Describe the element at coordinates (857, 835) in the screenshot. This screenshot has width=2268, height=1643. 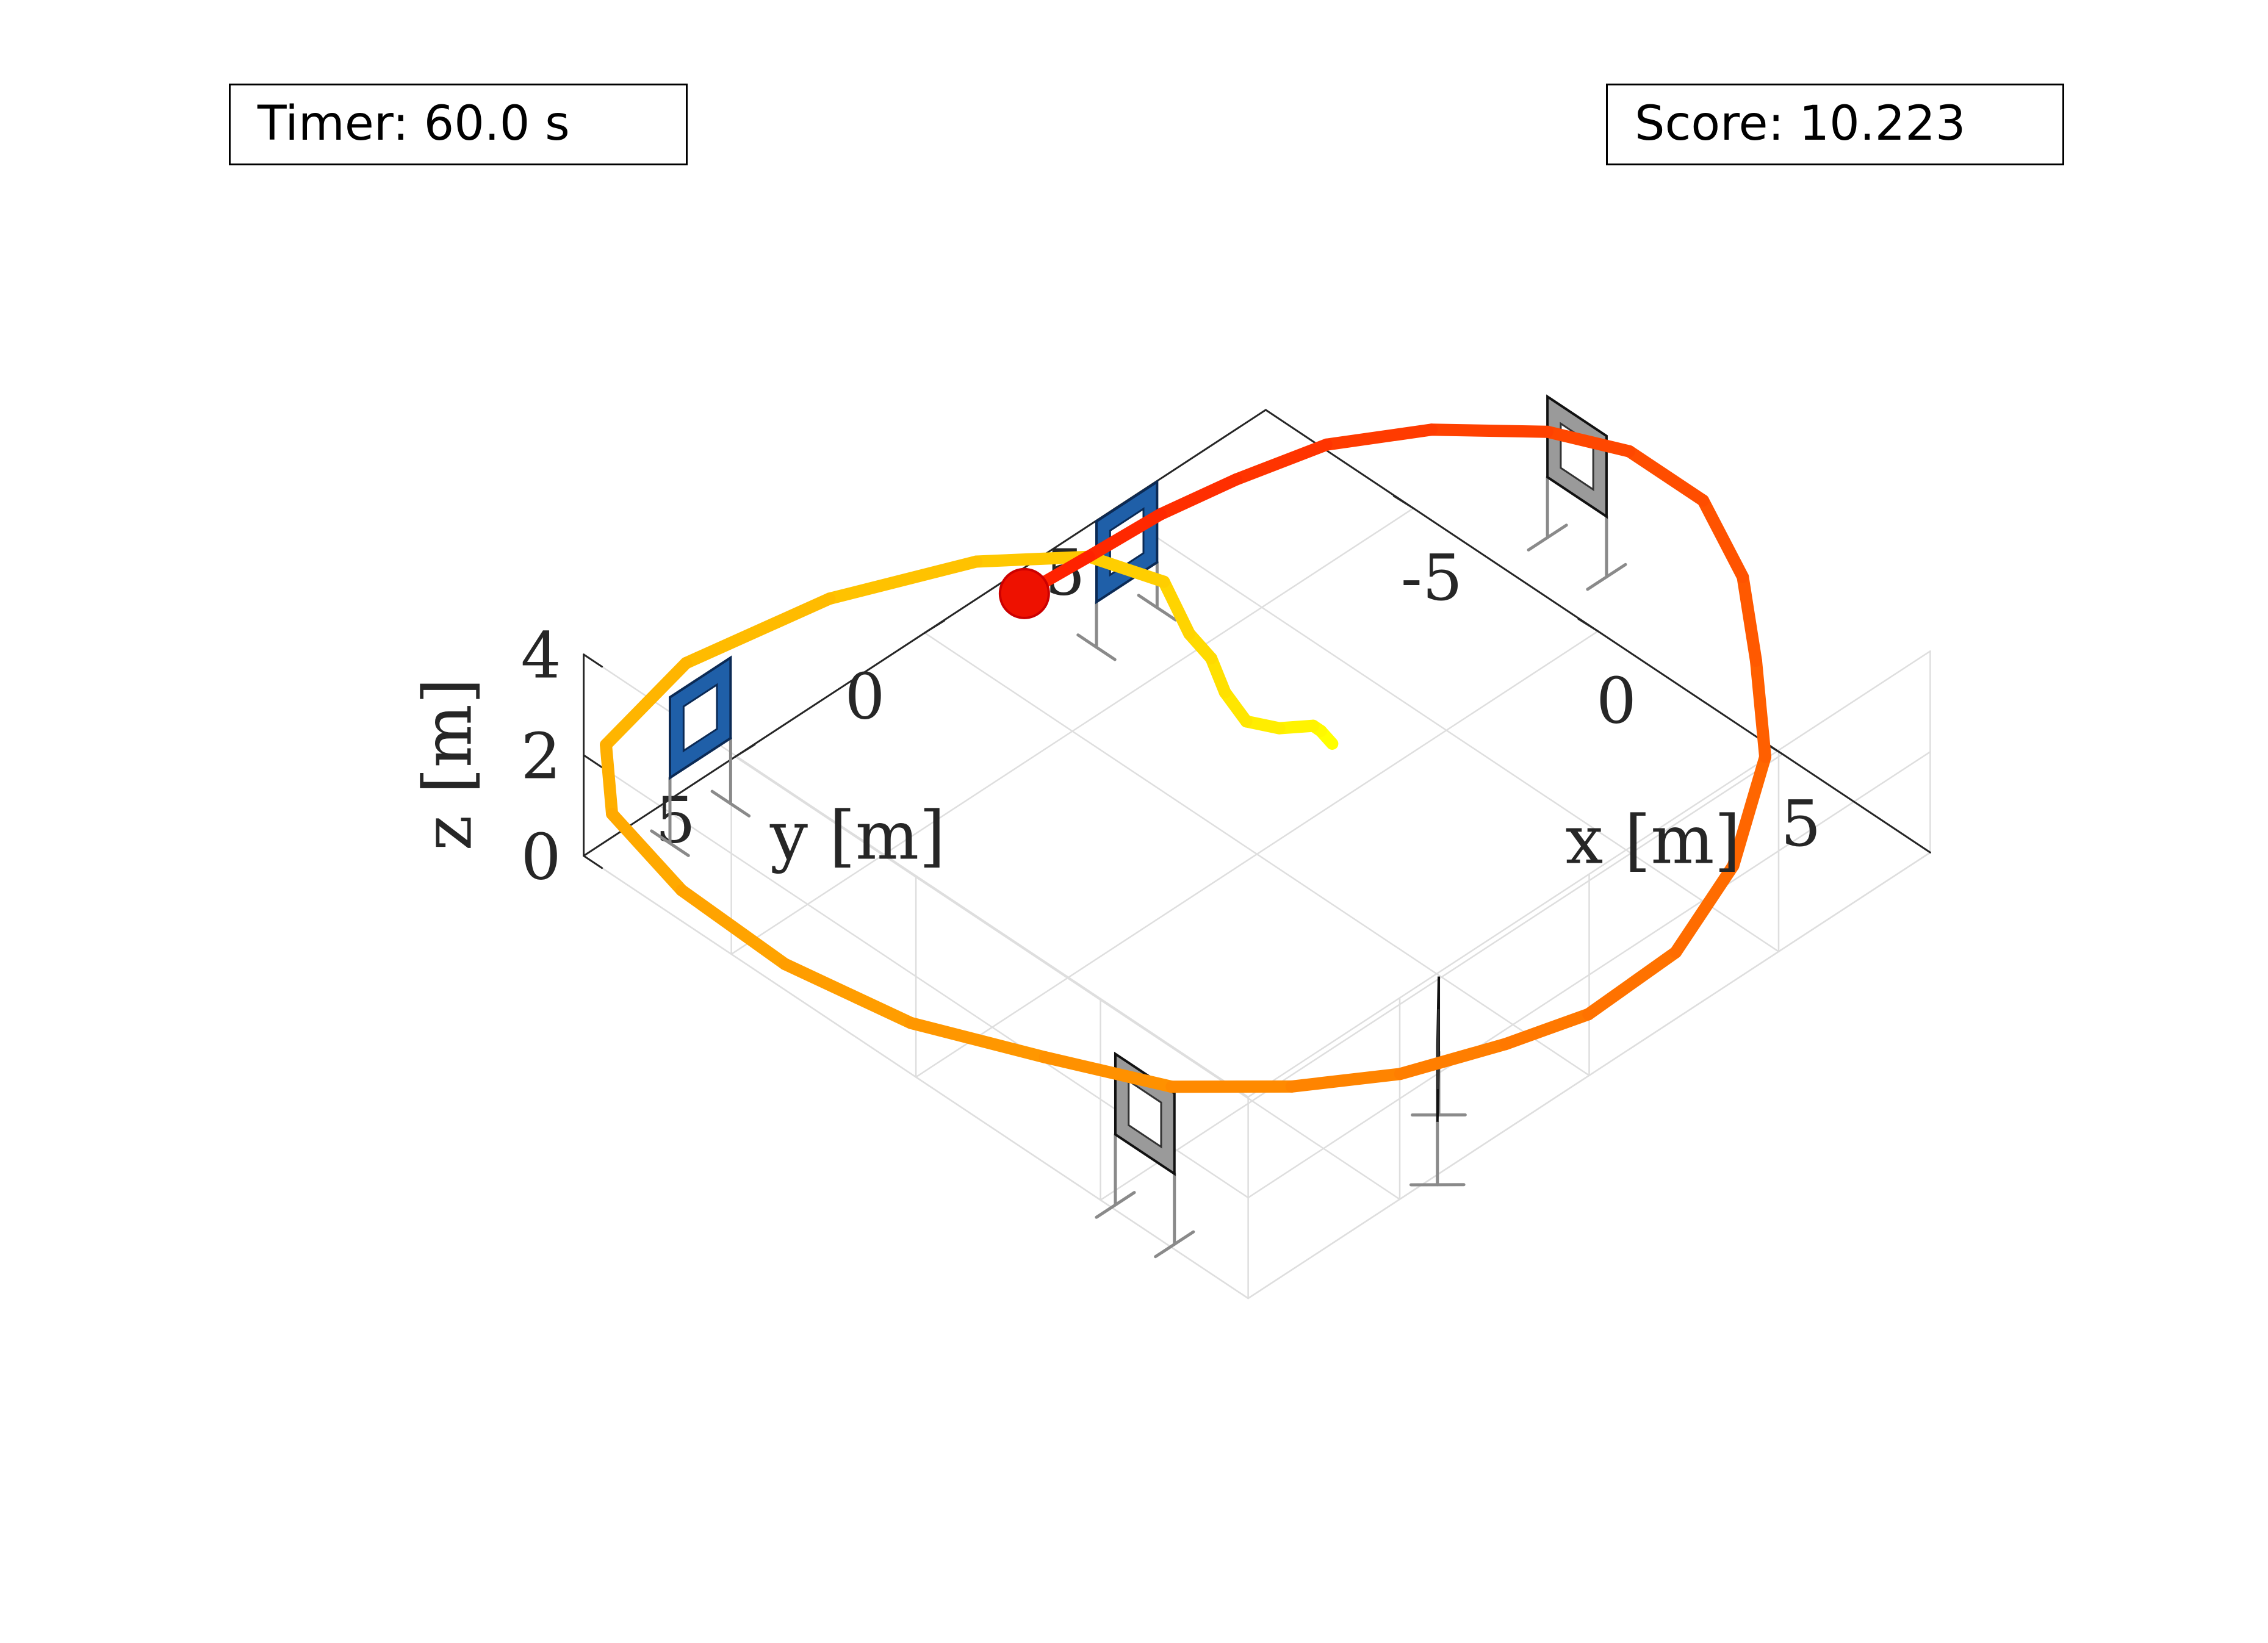
I see `y-axis-title: y [m]` at that location.